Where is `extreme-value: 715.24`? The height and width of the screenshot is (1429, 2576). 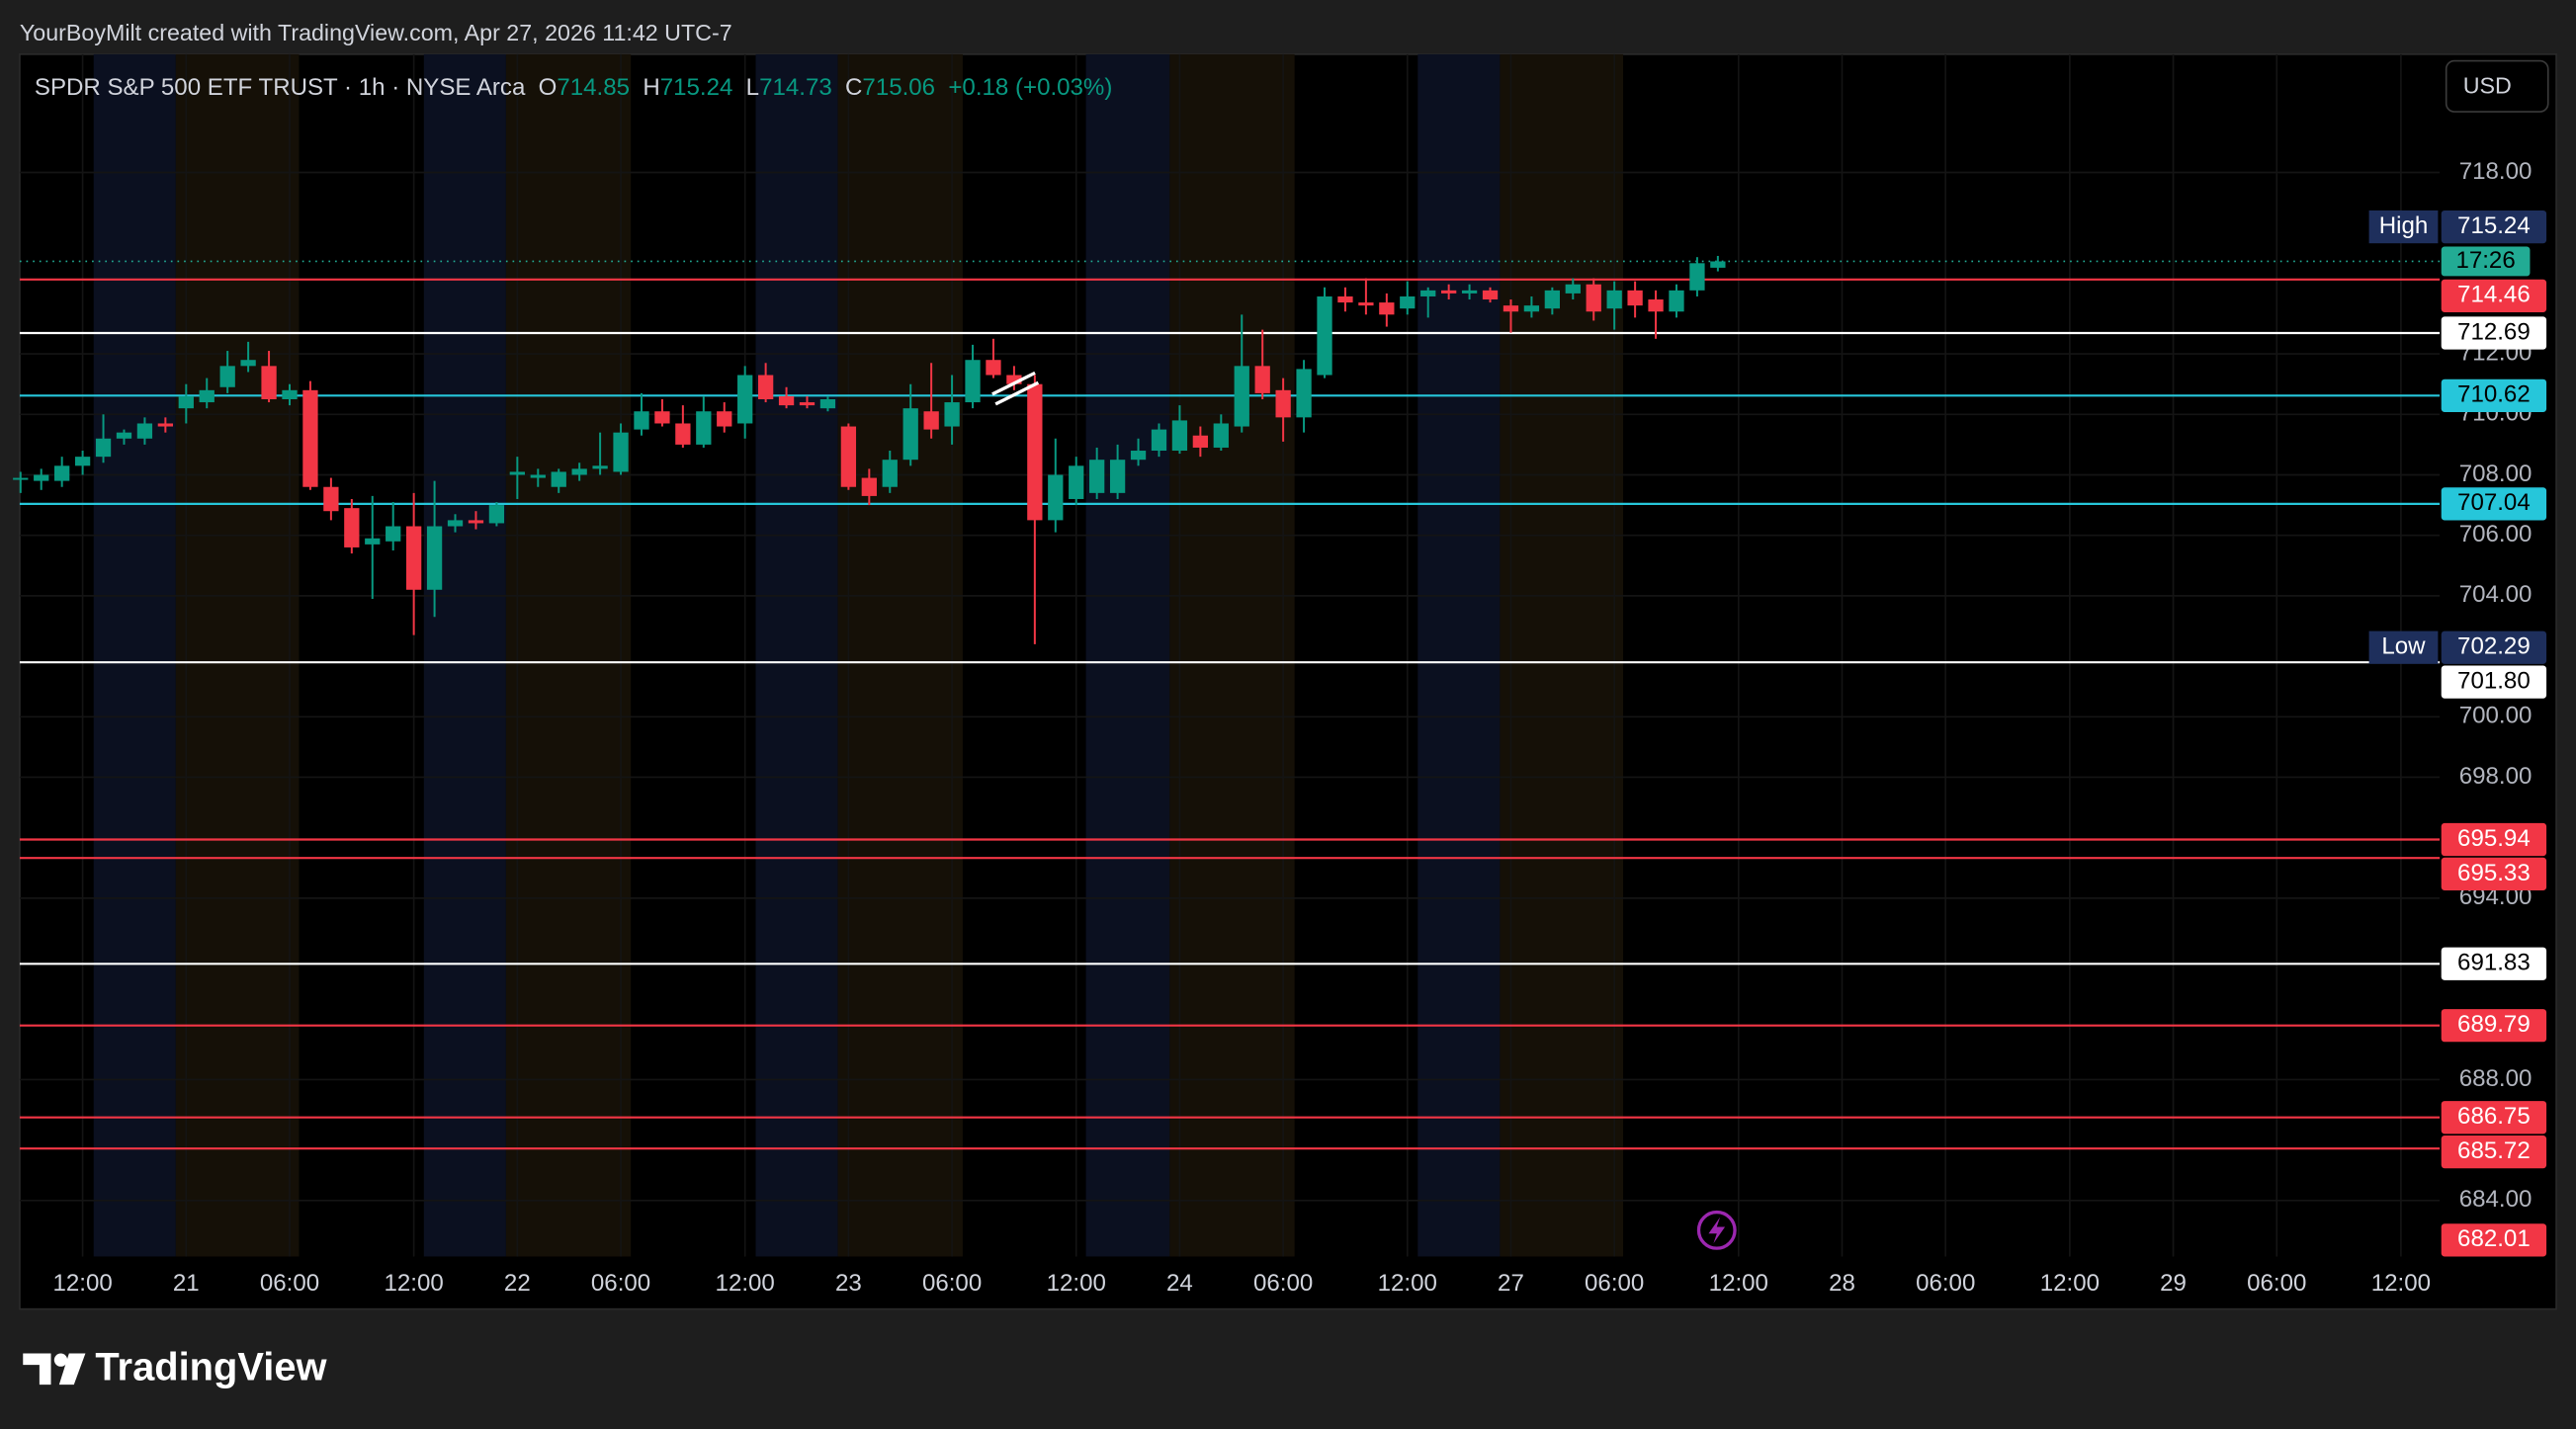
extreme-value: 715.24 is located at coordinates (2494, 226).